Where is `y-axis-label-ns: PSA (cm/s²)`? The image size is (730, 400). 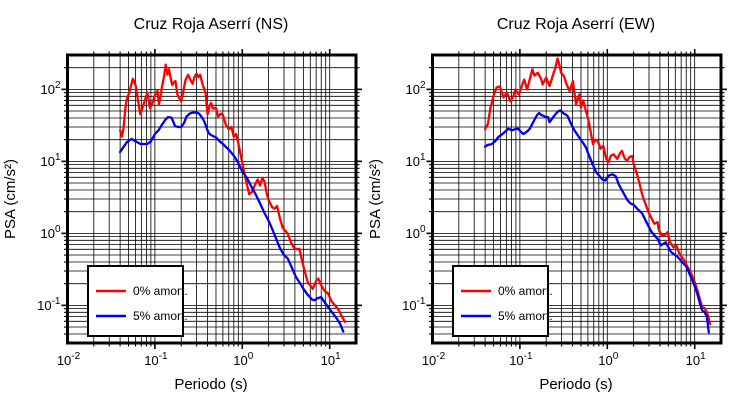 y-axis-label-ns: PSA (cm/s²) is located at coordinates (10, 199).